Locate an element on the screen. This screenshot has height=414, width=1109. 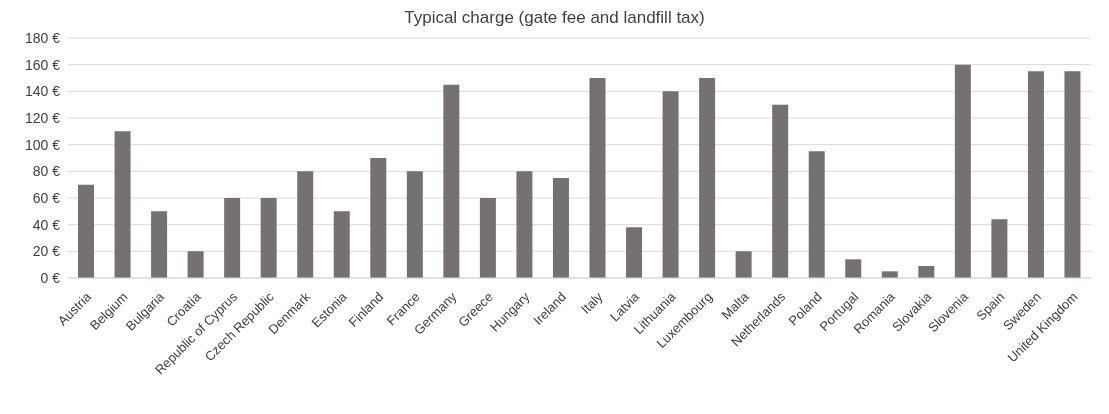
chart-title: Typical charge (gate fee and landfill tax) is located at coordinates (554, 18).